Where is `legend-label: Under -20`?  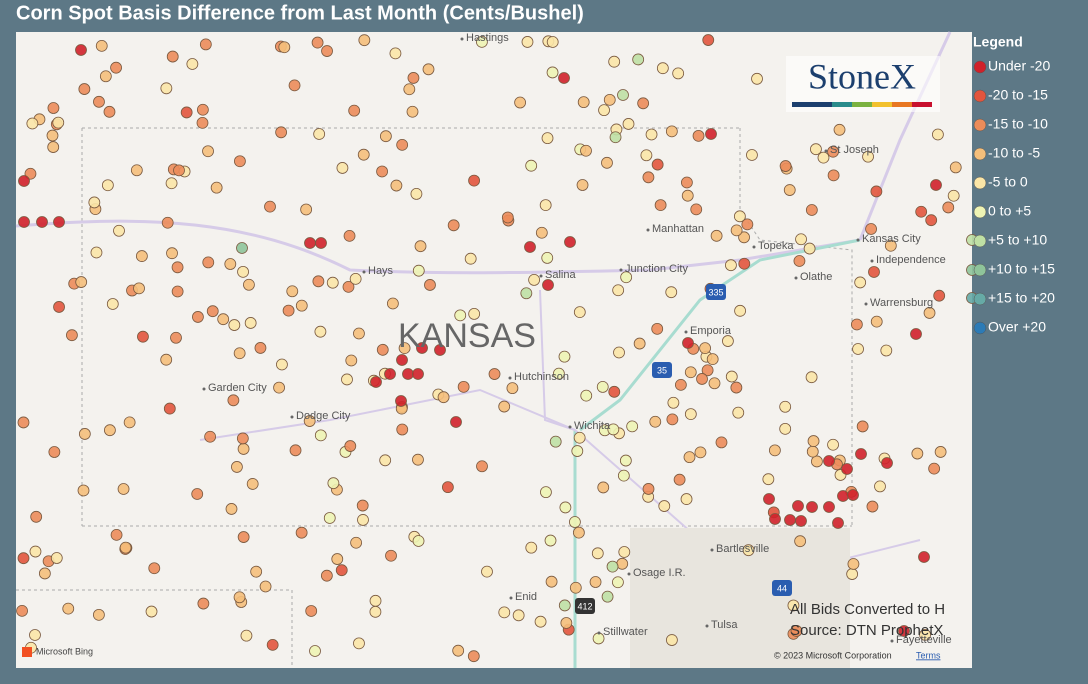
legend-label: Under -20 is located at coordinates (1019, 66).